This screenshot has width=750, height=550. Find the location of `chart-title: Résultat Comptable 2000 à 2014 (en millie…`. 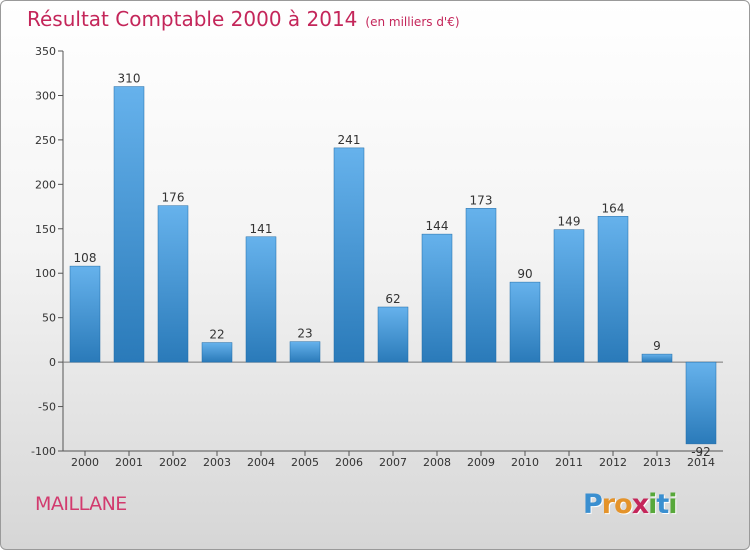

chart-title: Résultat Comptable 2000 à 2014 (en millie… is located at coordinates (243, 19).